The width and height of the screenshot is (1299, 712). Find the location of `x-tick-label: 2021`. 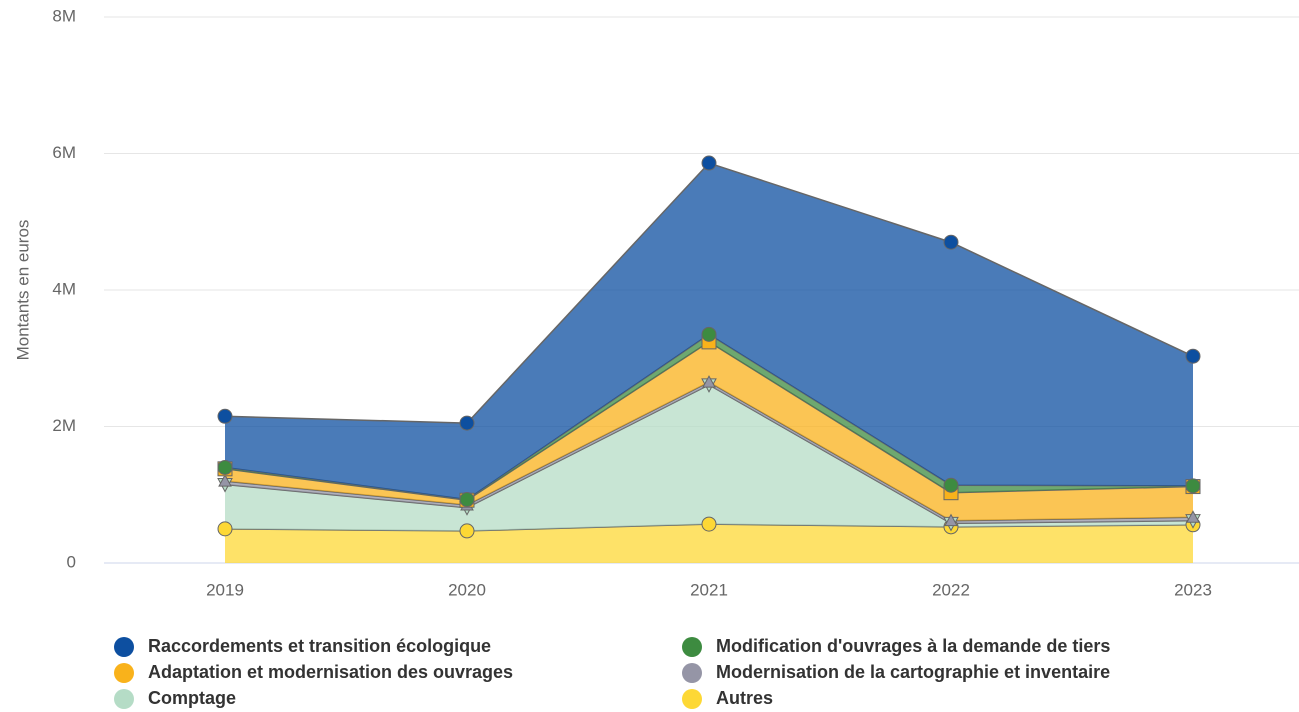

x-tick-label: 2021 is located at coordinates (709, 589).